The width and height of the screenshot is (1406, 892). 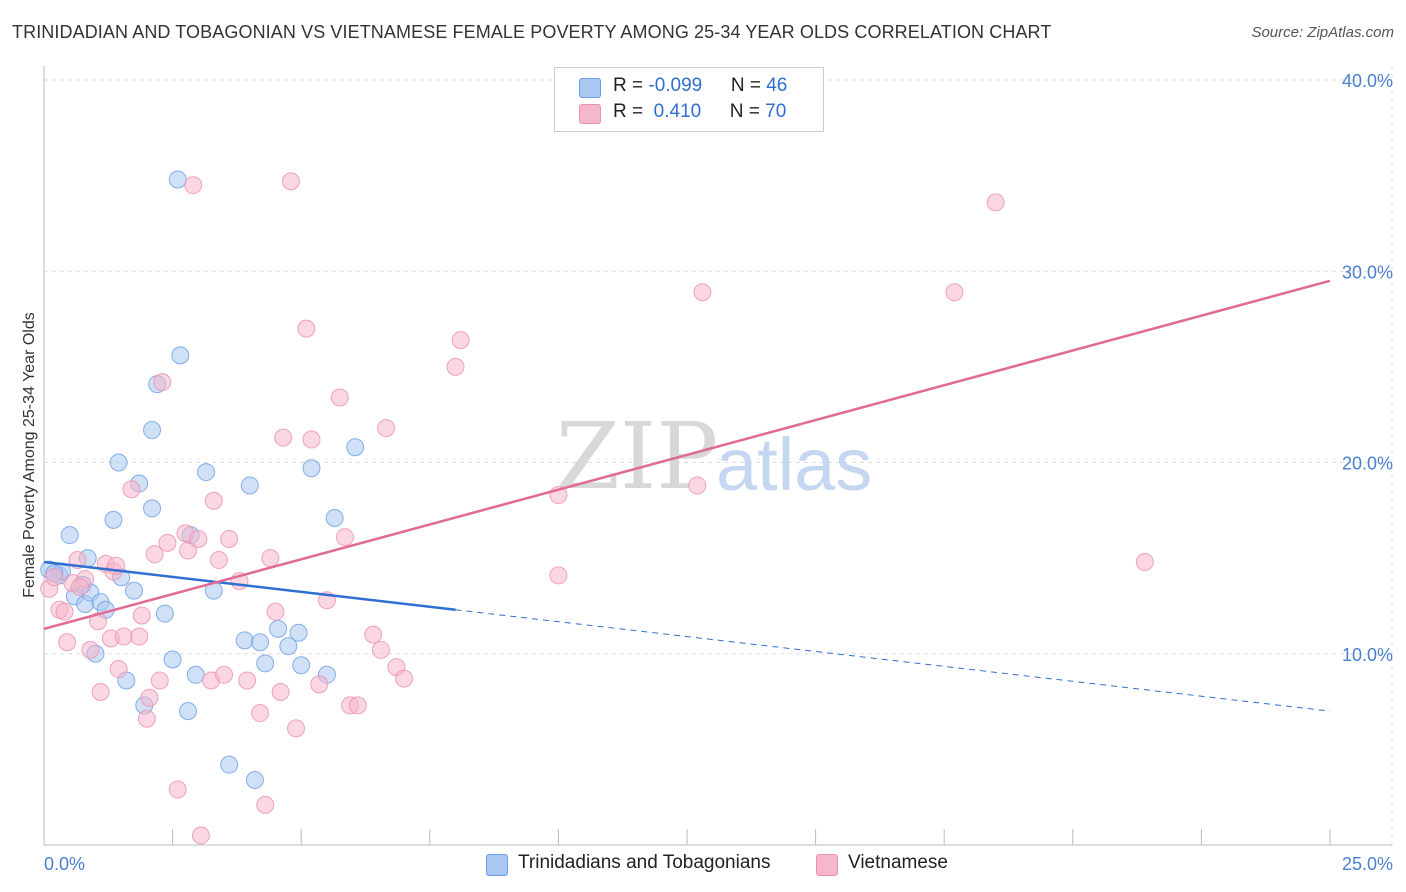 What do you see at coordinates (776, 111) in the screenshot?
I see `legend-n-value: 70` at bounding box center [776, 111].